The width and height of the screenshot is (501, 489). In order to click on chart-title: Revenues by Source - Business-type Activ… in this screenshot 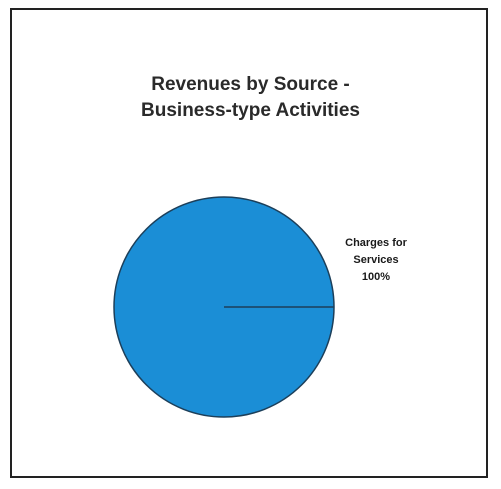, I will do `click(250, 98)`.